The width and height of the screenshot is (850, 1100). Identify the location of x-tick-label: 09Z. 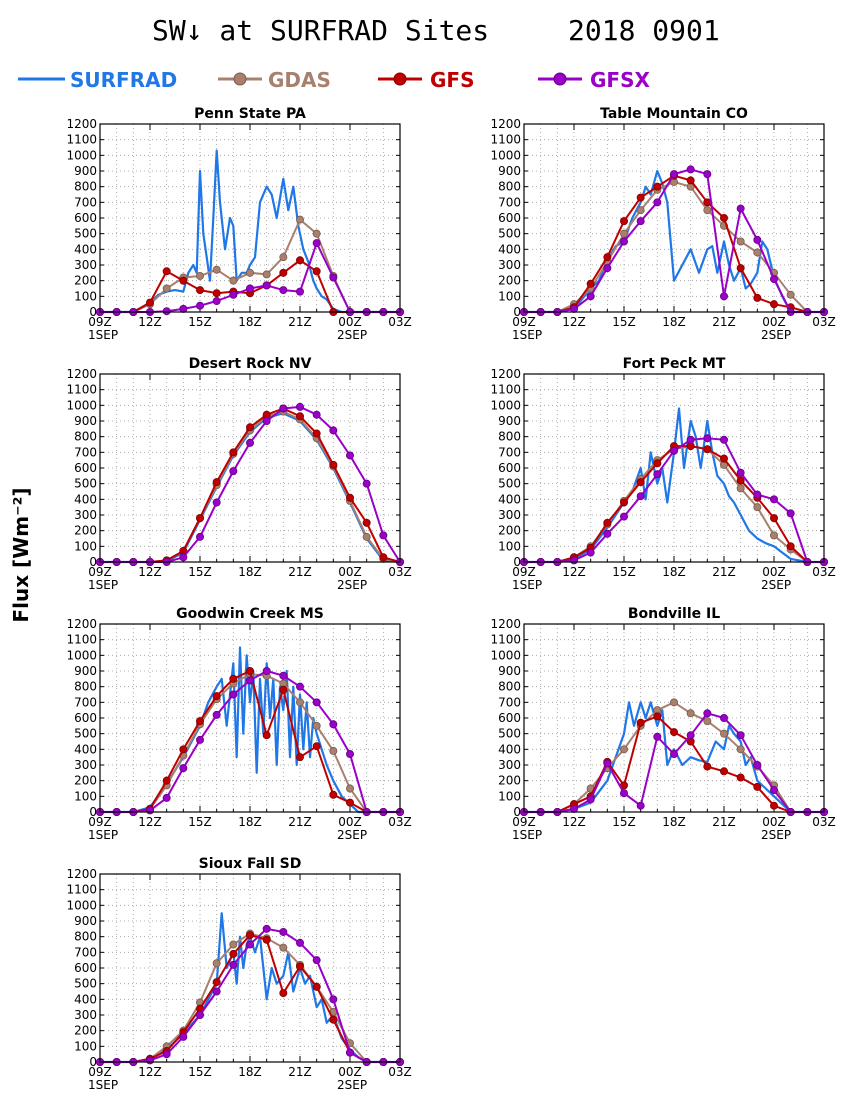
(524, 822).